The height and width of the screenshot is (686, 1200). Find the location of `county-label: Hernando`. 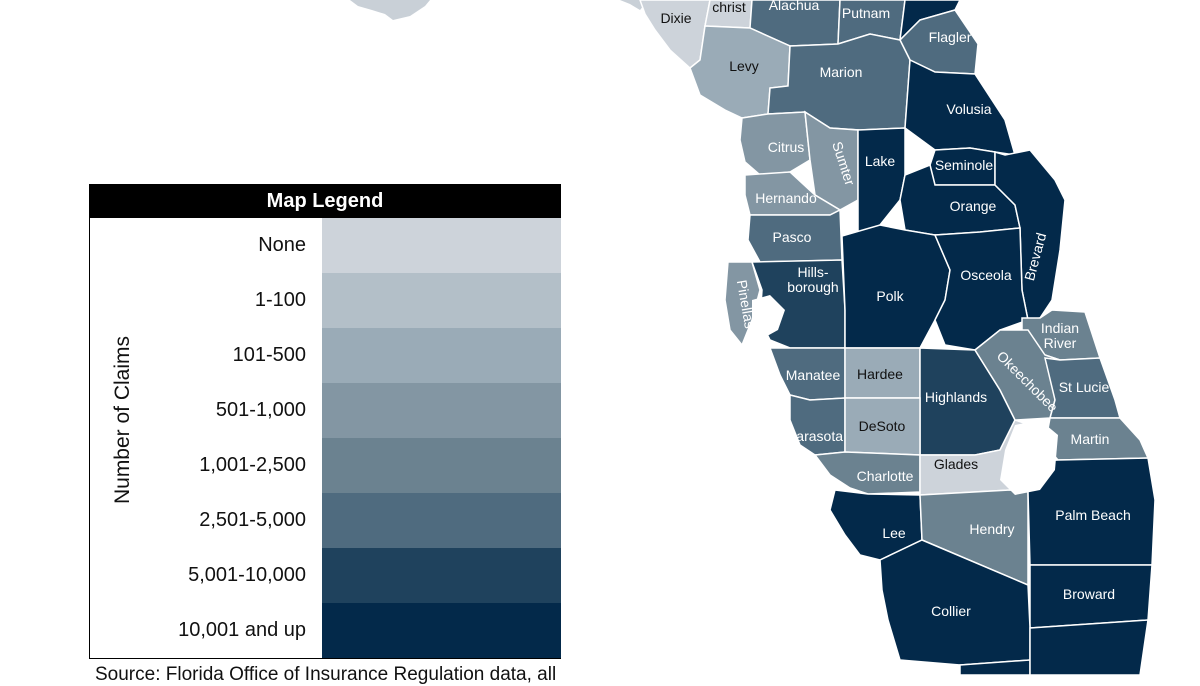

county-label: Hernando is located at coordinates (786, 198).